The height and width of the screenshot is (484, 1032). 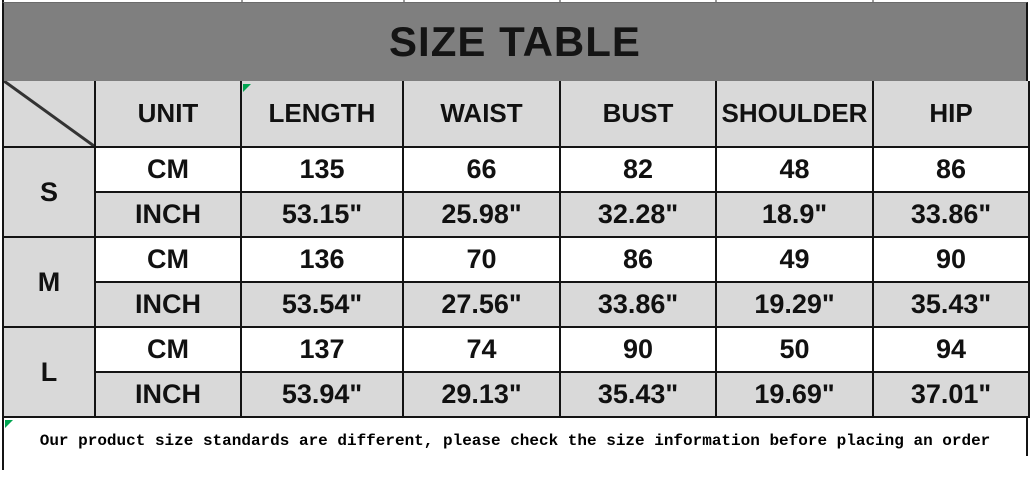 What do you see at coordinates (322, 259) in the screenshot?
I see `value-cell: 136` at bounding box center [322, 259].